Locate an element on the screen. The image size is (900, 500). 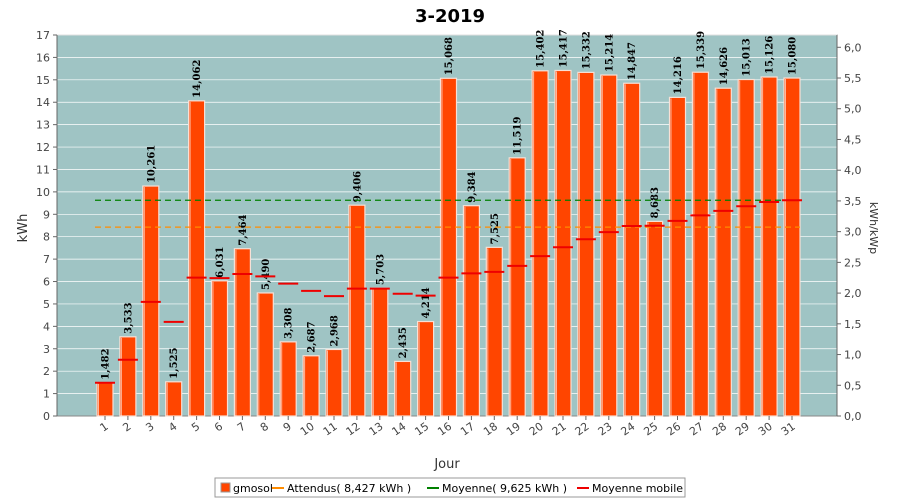
x-tick-label: 19 is located at coordinates (513, 429).